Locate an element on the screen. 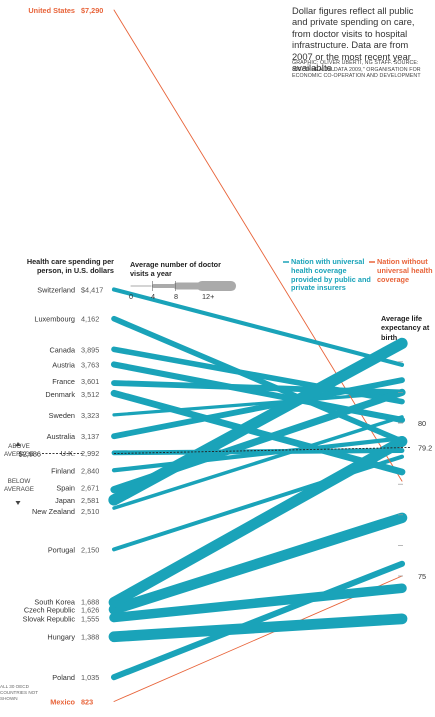 This screenshot has height=717, width=435. line-finland is located at coordinates (258, 454).